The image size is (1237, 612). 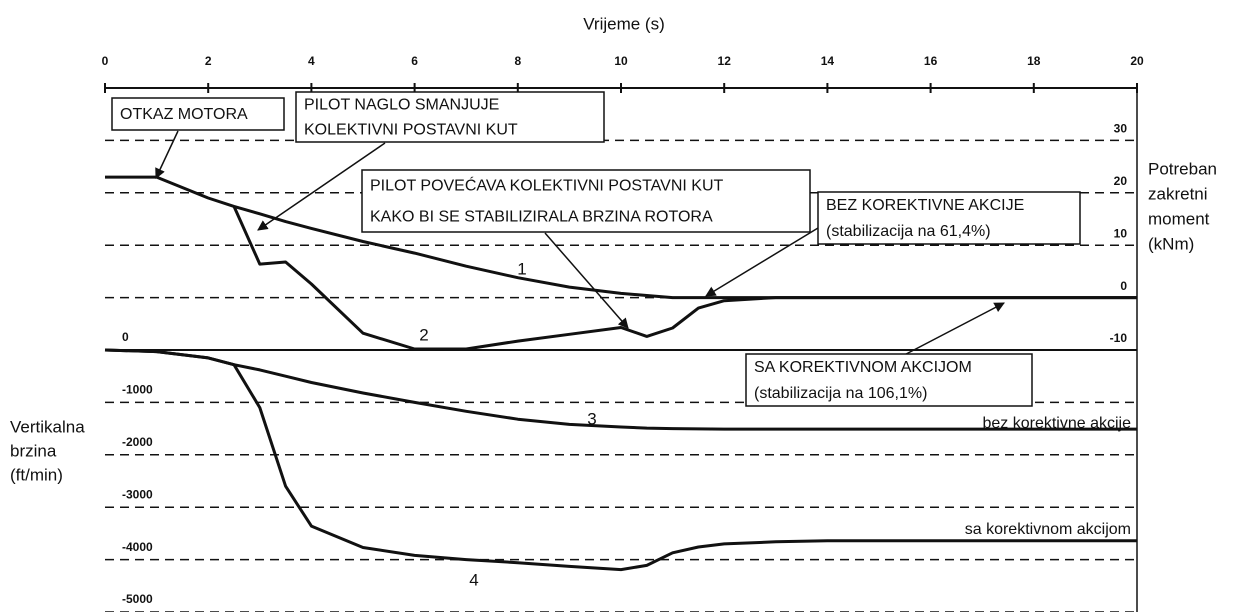 I want to click on y-tick-label: -2000, so click(x=137, y=442).